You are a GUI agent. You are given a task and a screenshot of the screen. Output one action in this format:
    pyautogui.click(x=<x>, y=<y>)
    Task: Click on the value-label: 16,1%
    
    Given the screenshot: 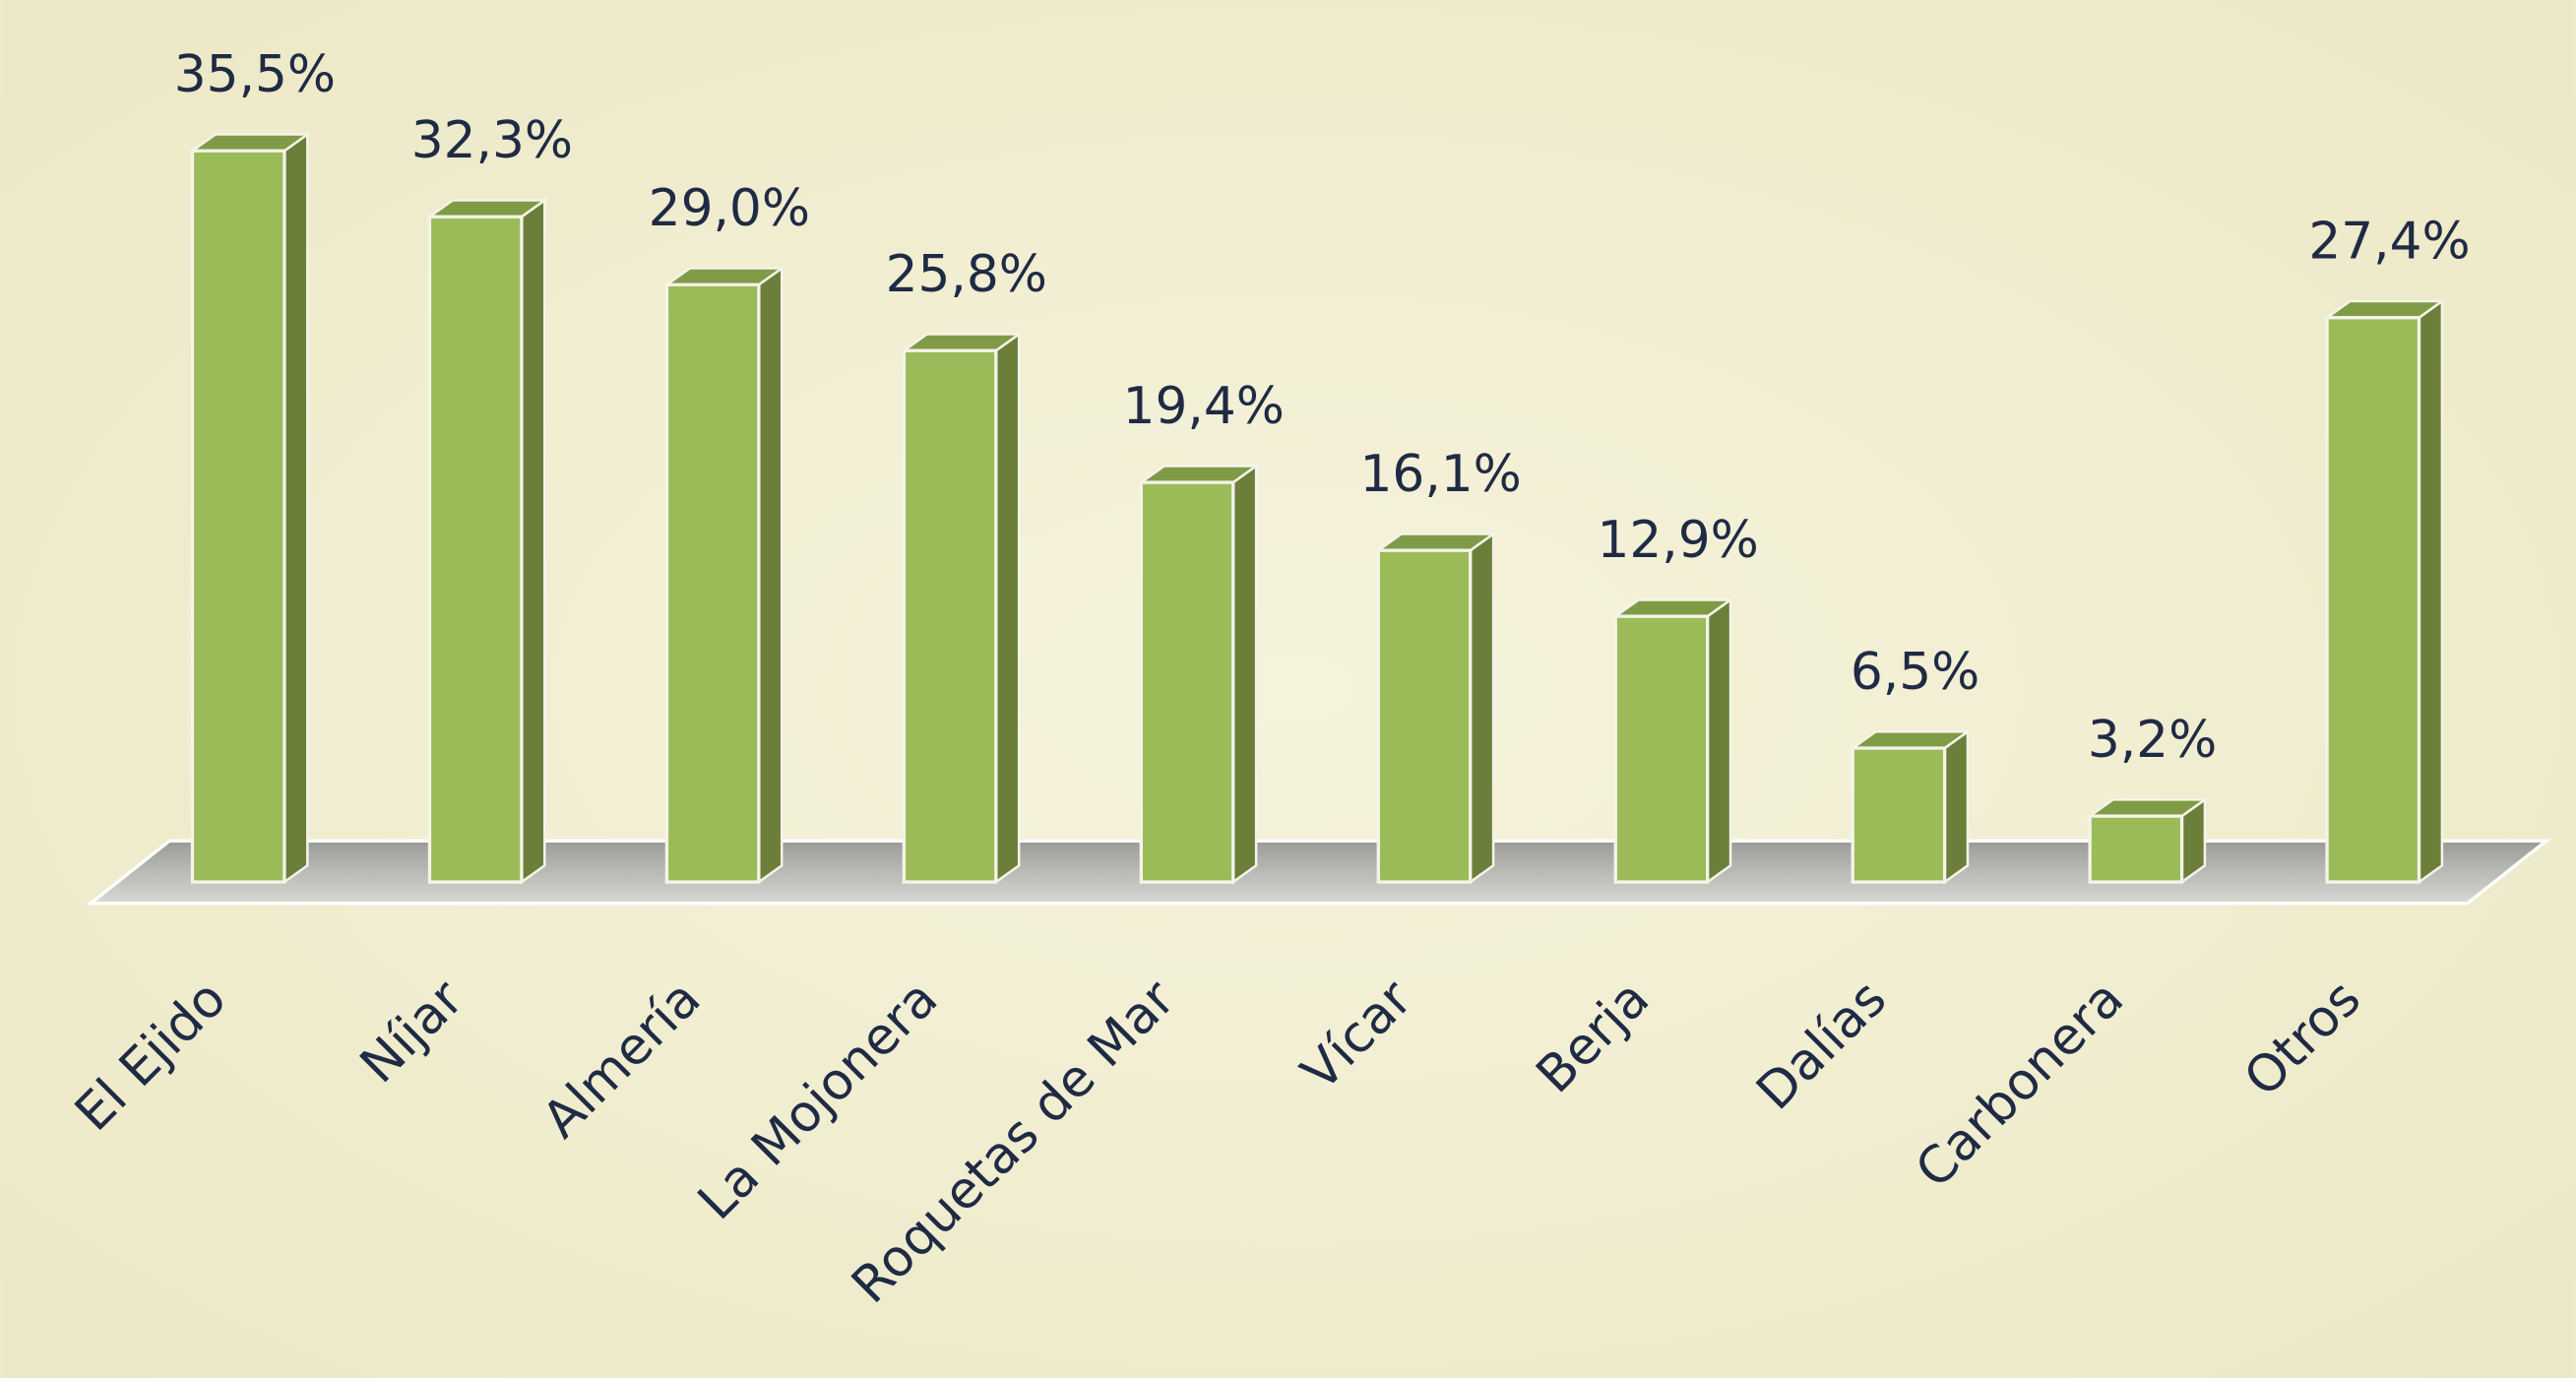 What is the action you would take?
    pyautogui.click(x=1441, y=475)
    